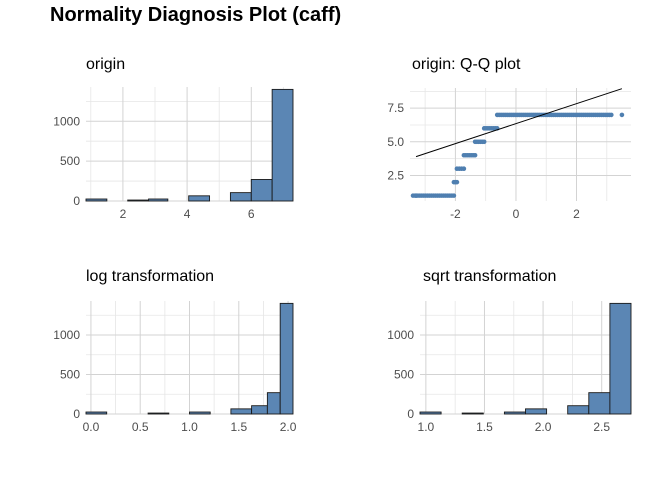 This screenshot has height=480, width=672. I want to click on chart-title: sqrt transformation, so click(490, 276).